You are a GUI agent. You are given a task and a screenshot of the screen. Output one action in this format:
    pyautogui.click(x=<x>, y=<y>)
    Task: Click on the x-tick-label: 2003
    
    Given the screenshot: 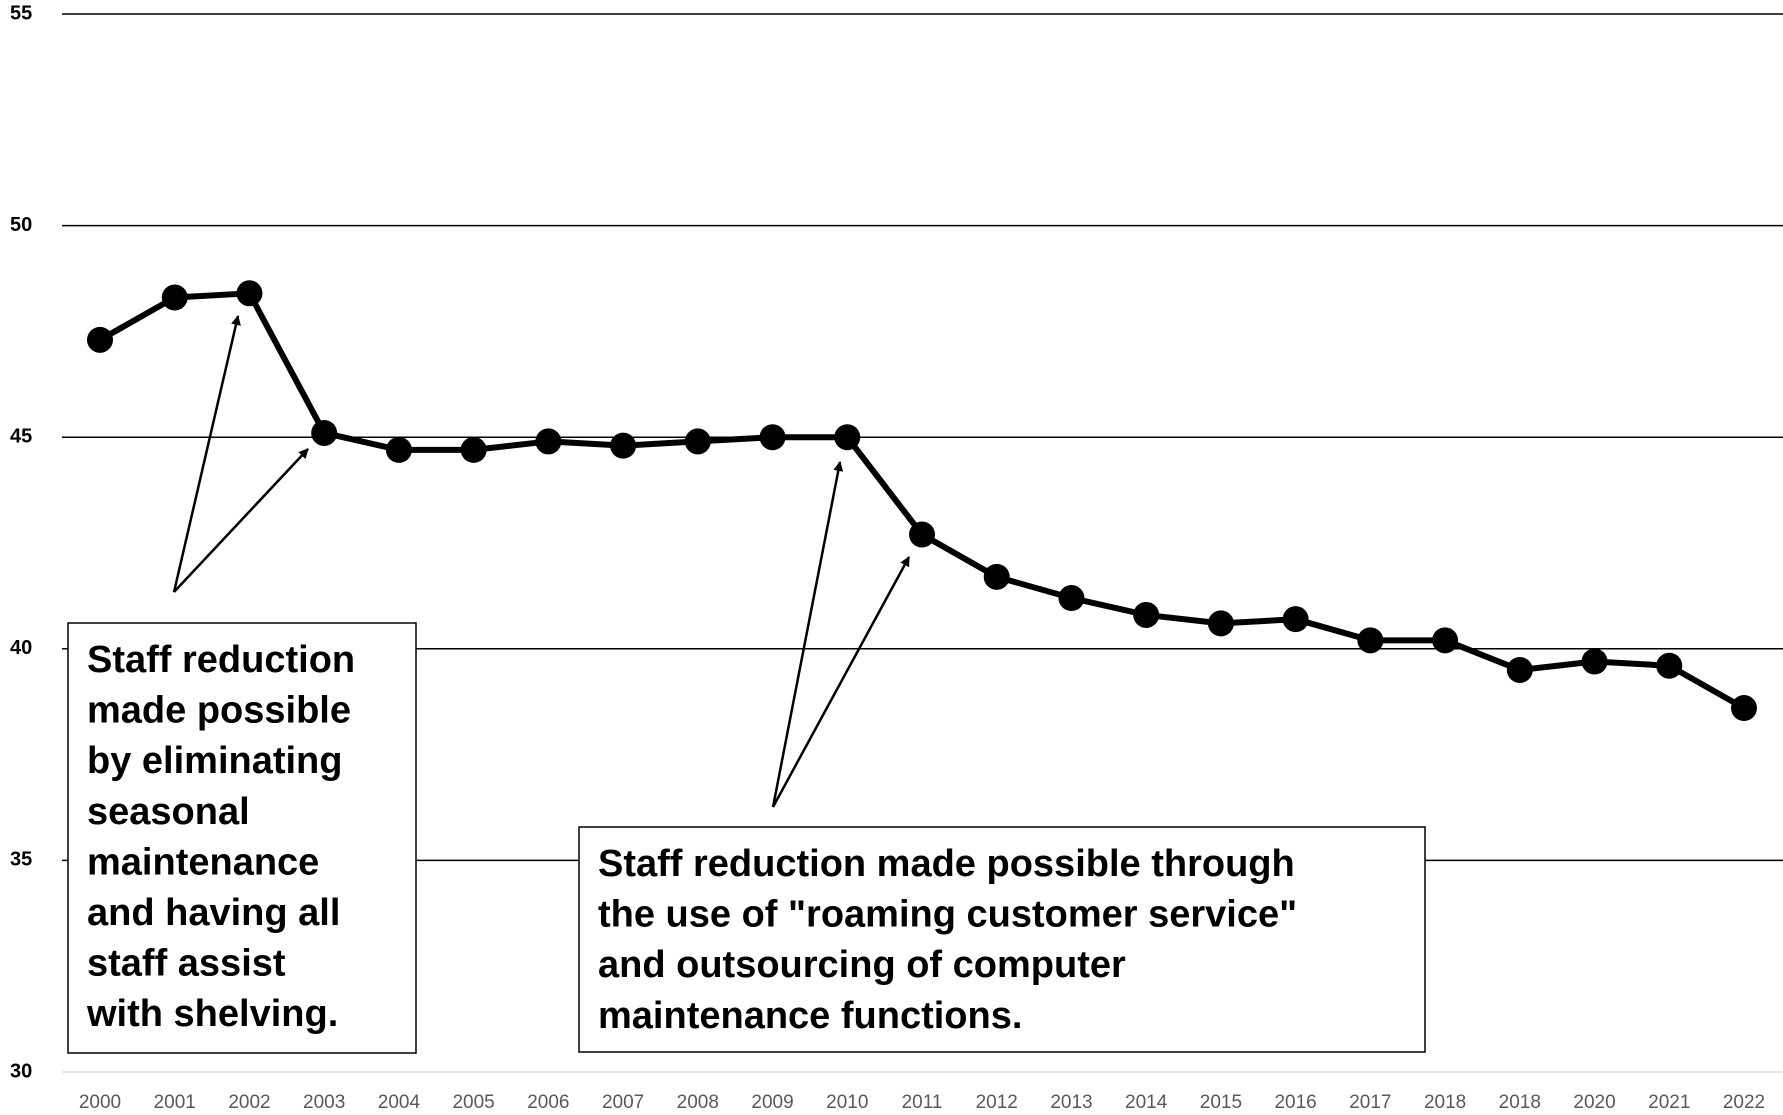 What is the action you would take?
    pyautogui.click(x=324, y=1102)
    